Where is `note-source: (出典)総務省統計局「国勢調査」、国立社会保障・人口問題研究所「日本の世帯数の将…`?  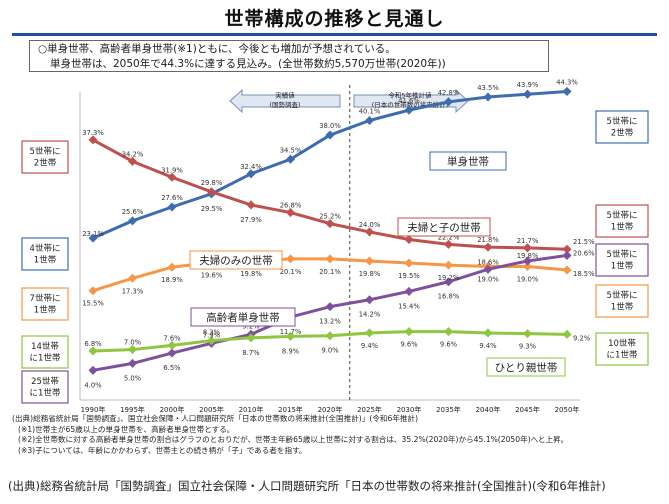 note-source: (出典)総務省統計局「国勢調査」、国立社会保障・人口問題研究所「日本の世帯数の将… is located at coordinates (215, 418).